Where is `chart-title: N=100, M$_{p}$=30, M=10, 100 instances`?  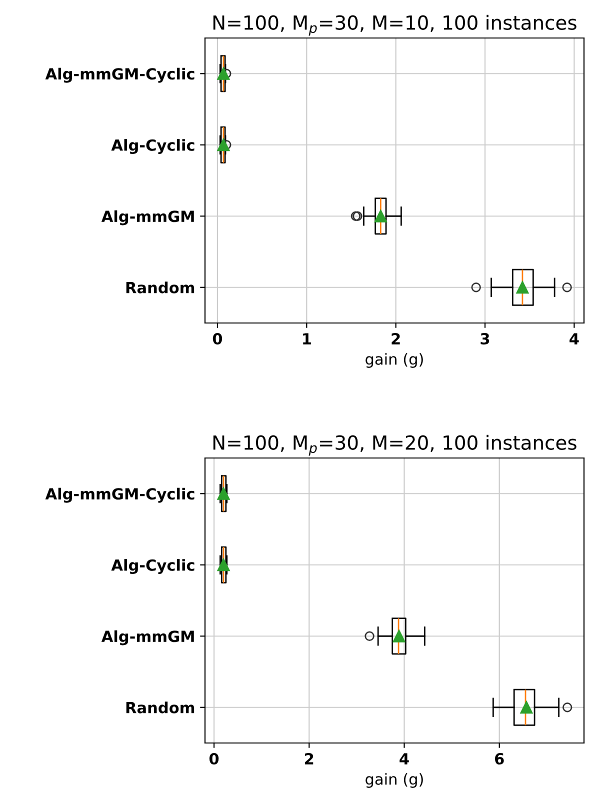 chart-title: N=100, M$_{p}$=30, M=10, 100 instances is located at coordinates (394, 25).